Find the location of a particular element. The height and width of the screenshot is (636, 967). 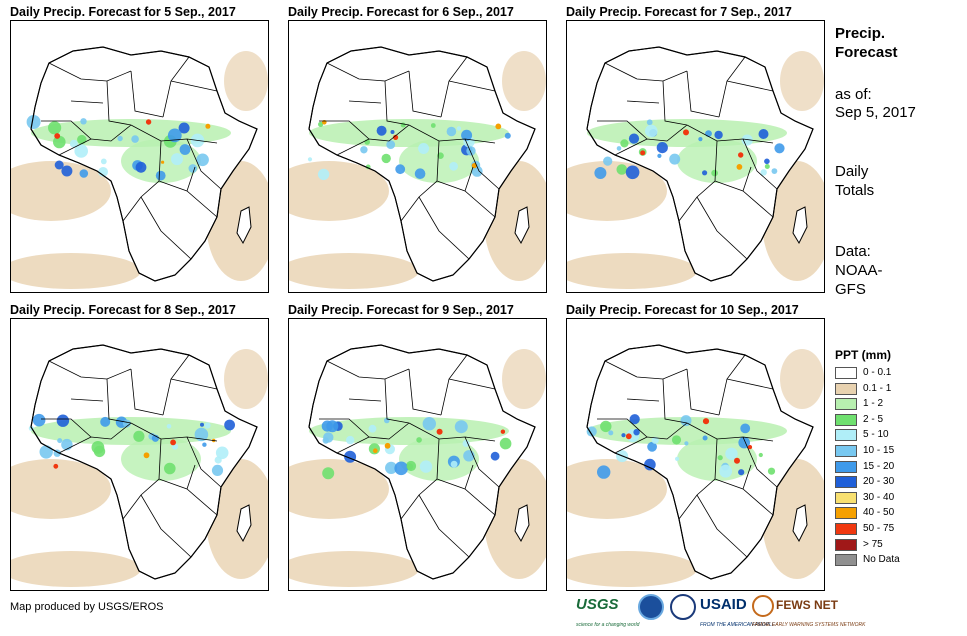

map-panel-sep-8: Daily Precip. Forecast for 8 Sep., 2017 is located at coordinates (142, 447).